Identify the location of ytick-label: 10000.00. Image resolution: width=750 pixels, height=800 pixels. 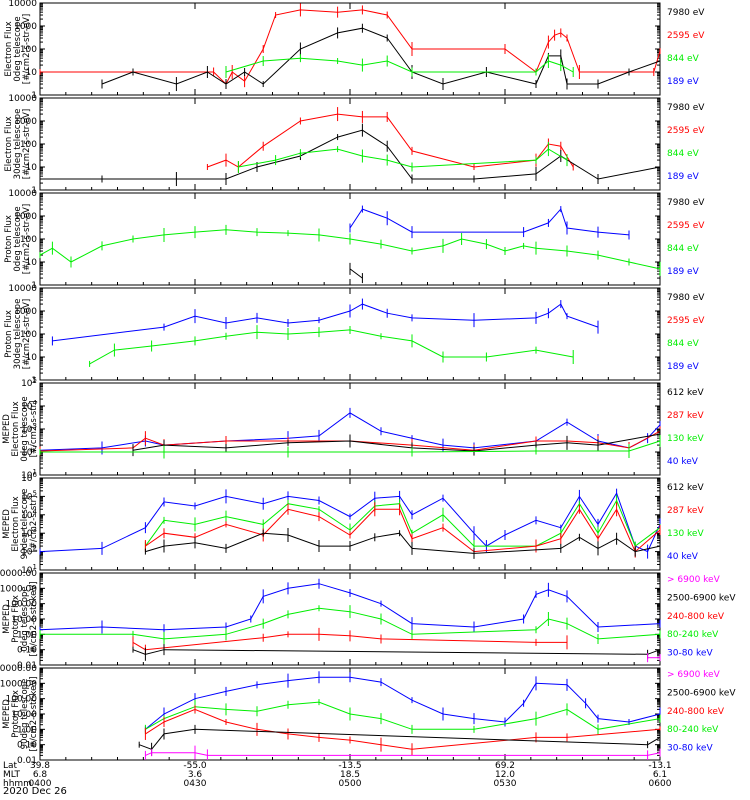
(18, 669).